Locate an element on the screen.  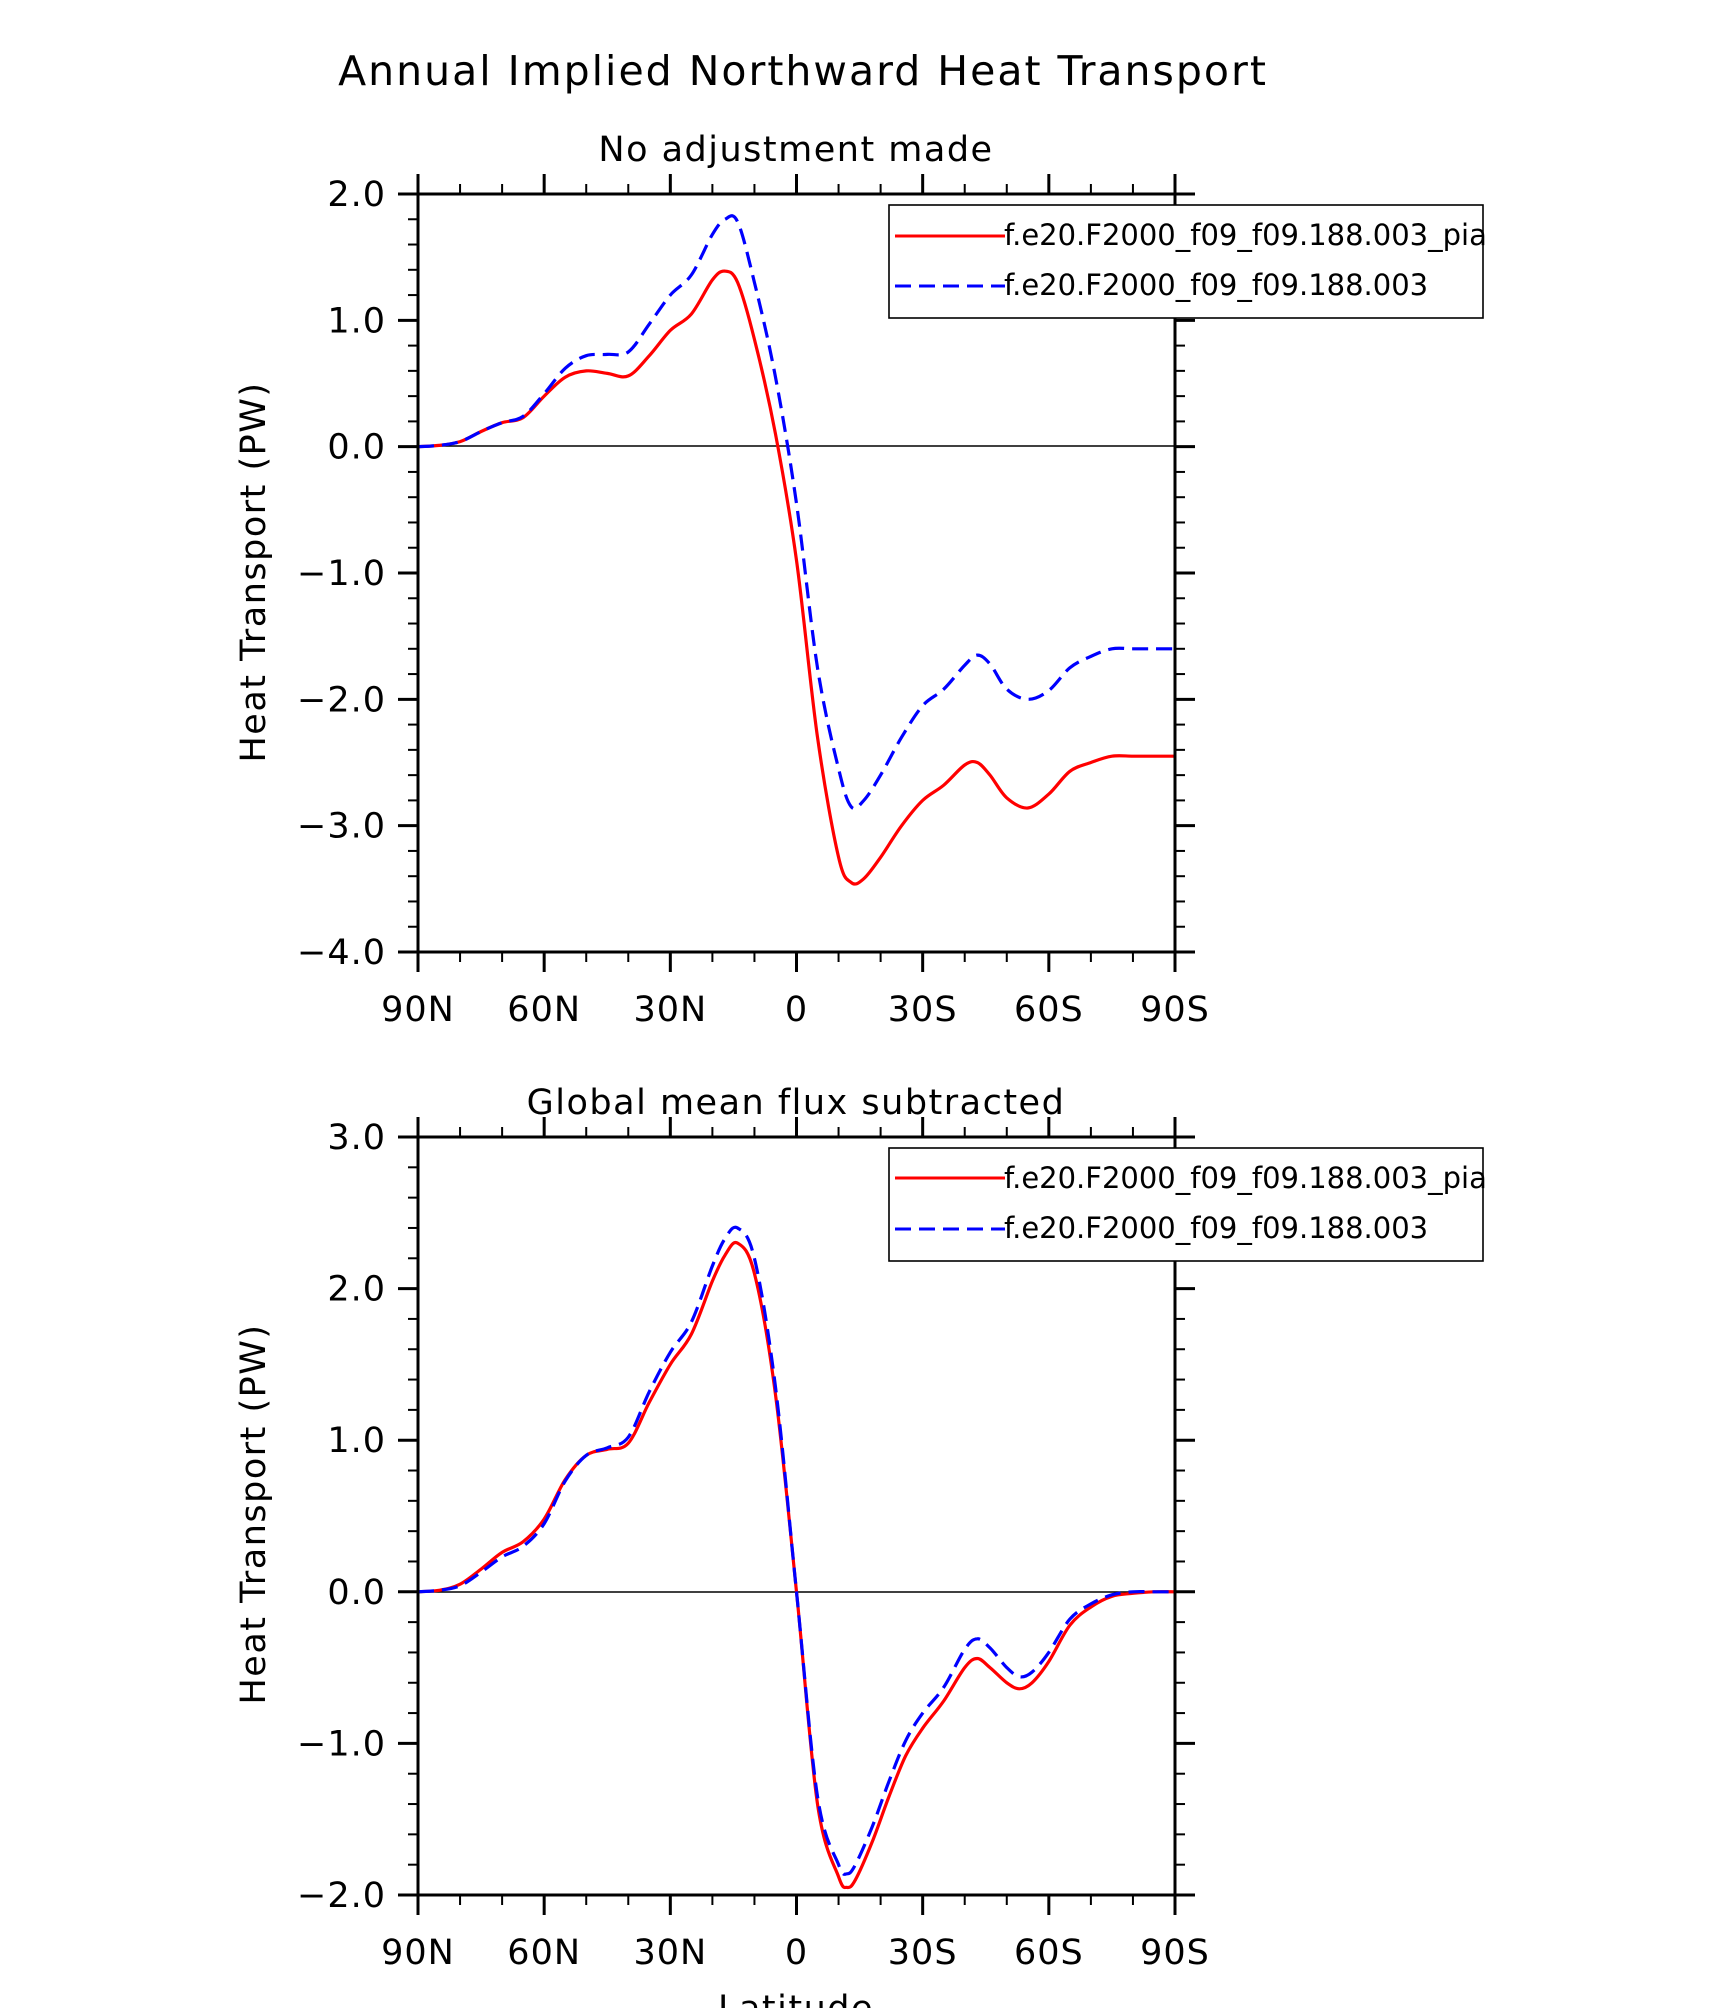
figure-title: Annual Implied Northward Heat Transport is located at coordinates (803, 71).